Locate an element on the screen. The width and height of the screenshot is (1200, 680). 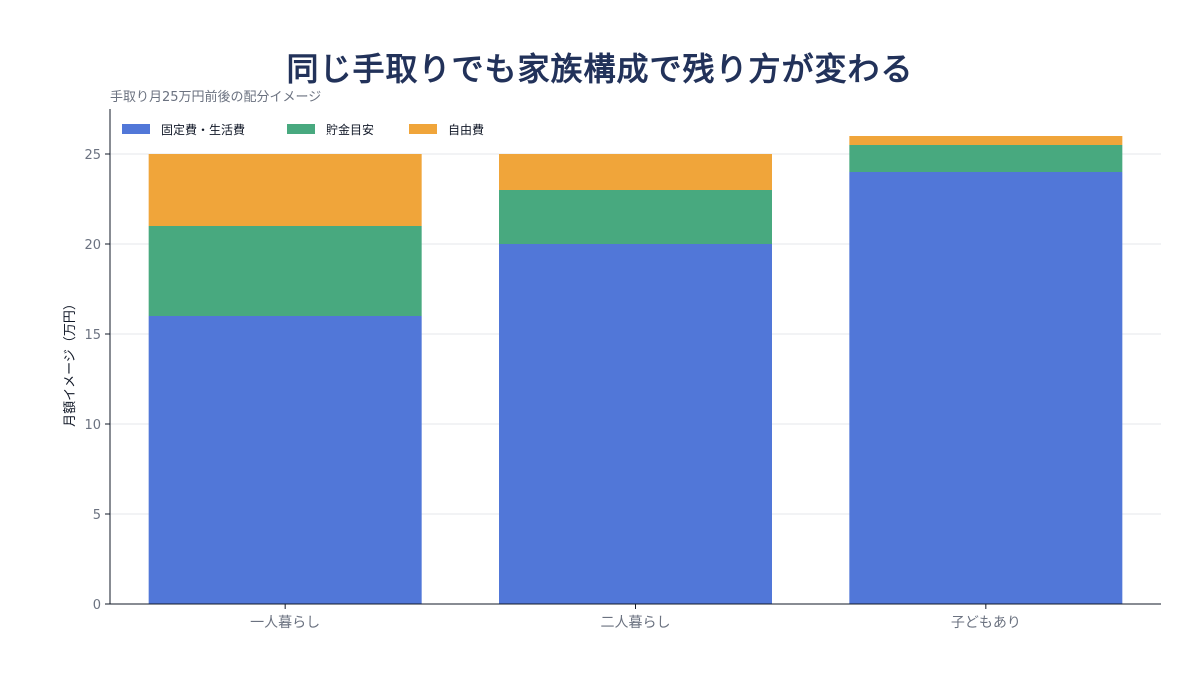
x-category-label: 一人暮らし is located at coordinates (285, 623).